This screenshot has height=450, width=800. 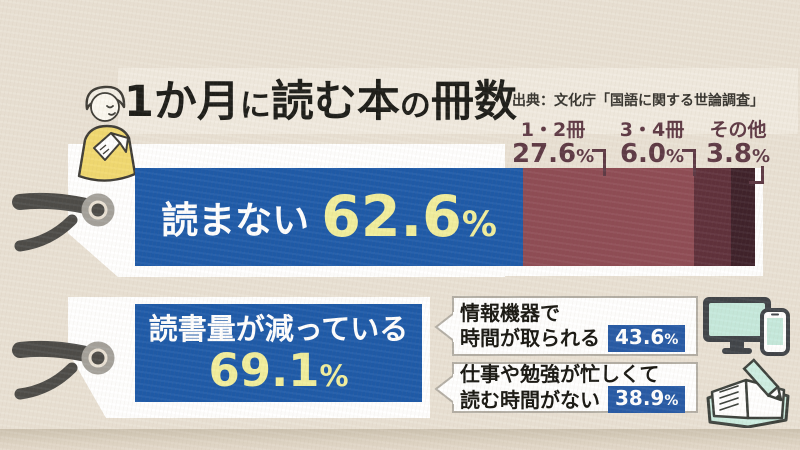 I want to click on segment-label-1-2-books: 1・2冊 27.6%, so click(x=553, y=144).